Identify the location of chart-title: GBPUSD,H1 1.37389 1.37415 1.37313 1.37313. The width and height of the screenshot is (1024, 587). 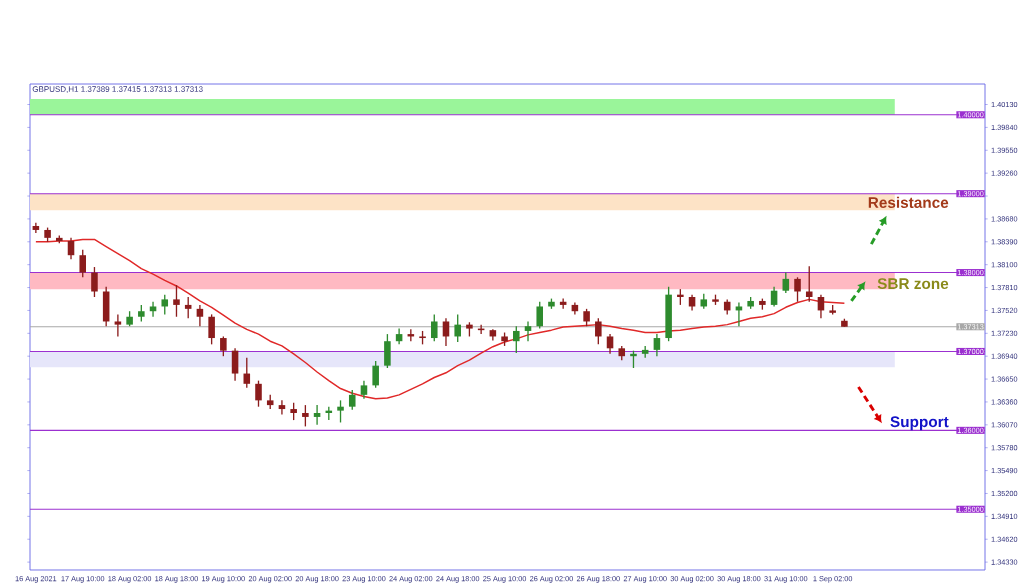
(117, 89).